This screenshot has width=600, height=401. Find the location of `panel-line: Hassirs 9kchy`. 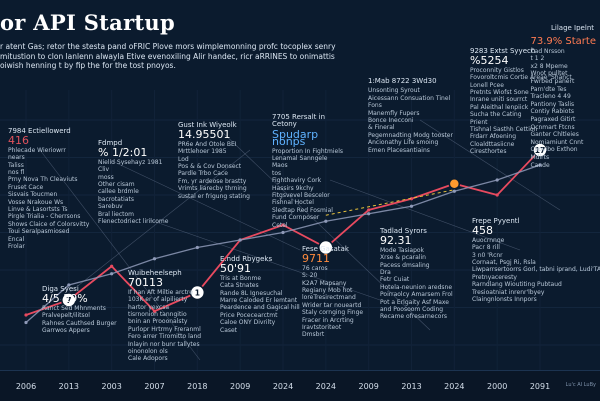

panel-line: Hassirs 9kchy is located at coordinates (293, 188).